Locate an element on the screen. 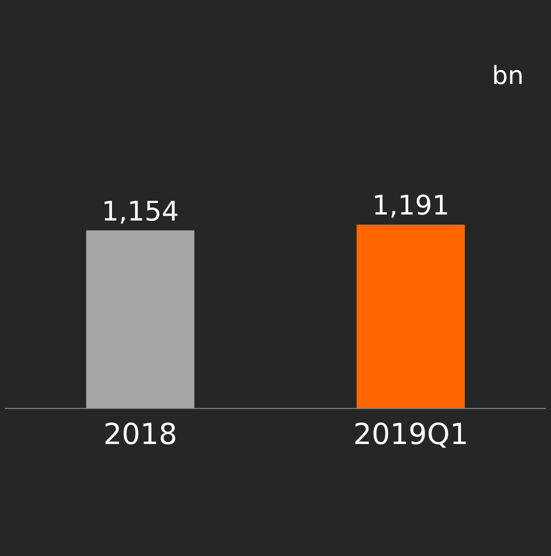  data-label: 1,154 is located at coordinates (140, 212).